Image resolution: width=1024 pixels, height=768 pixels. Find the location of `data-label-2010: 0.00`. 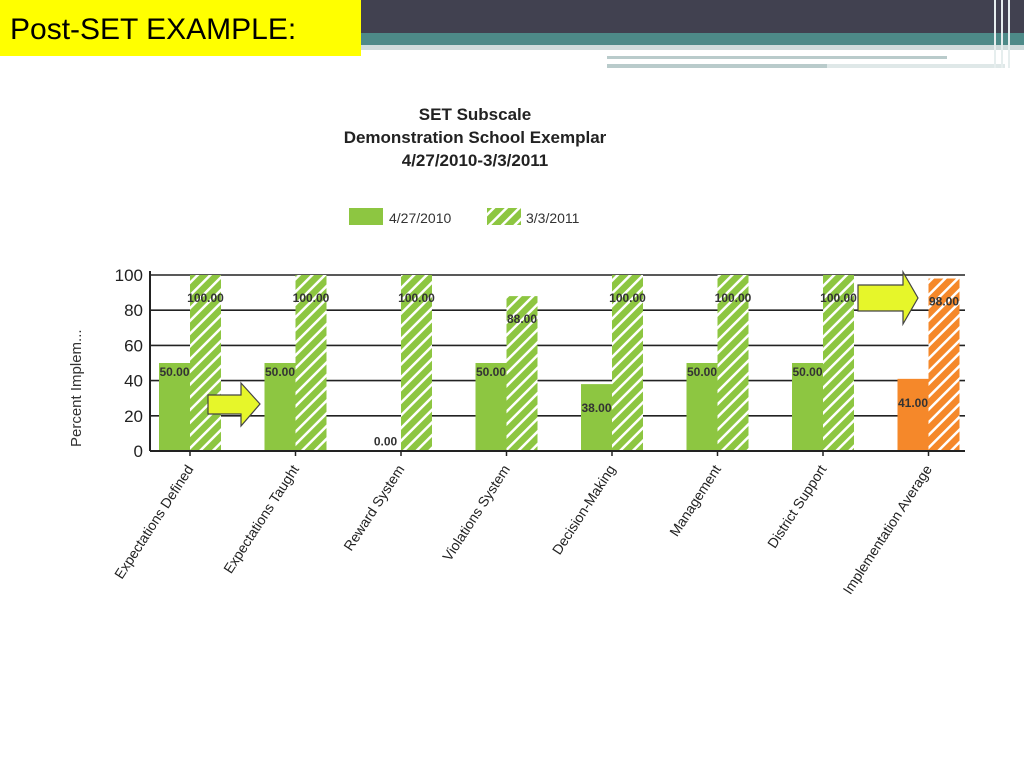

data-label-2010: 0.00 is located at coordinates (386, 441).